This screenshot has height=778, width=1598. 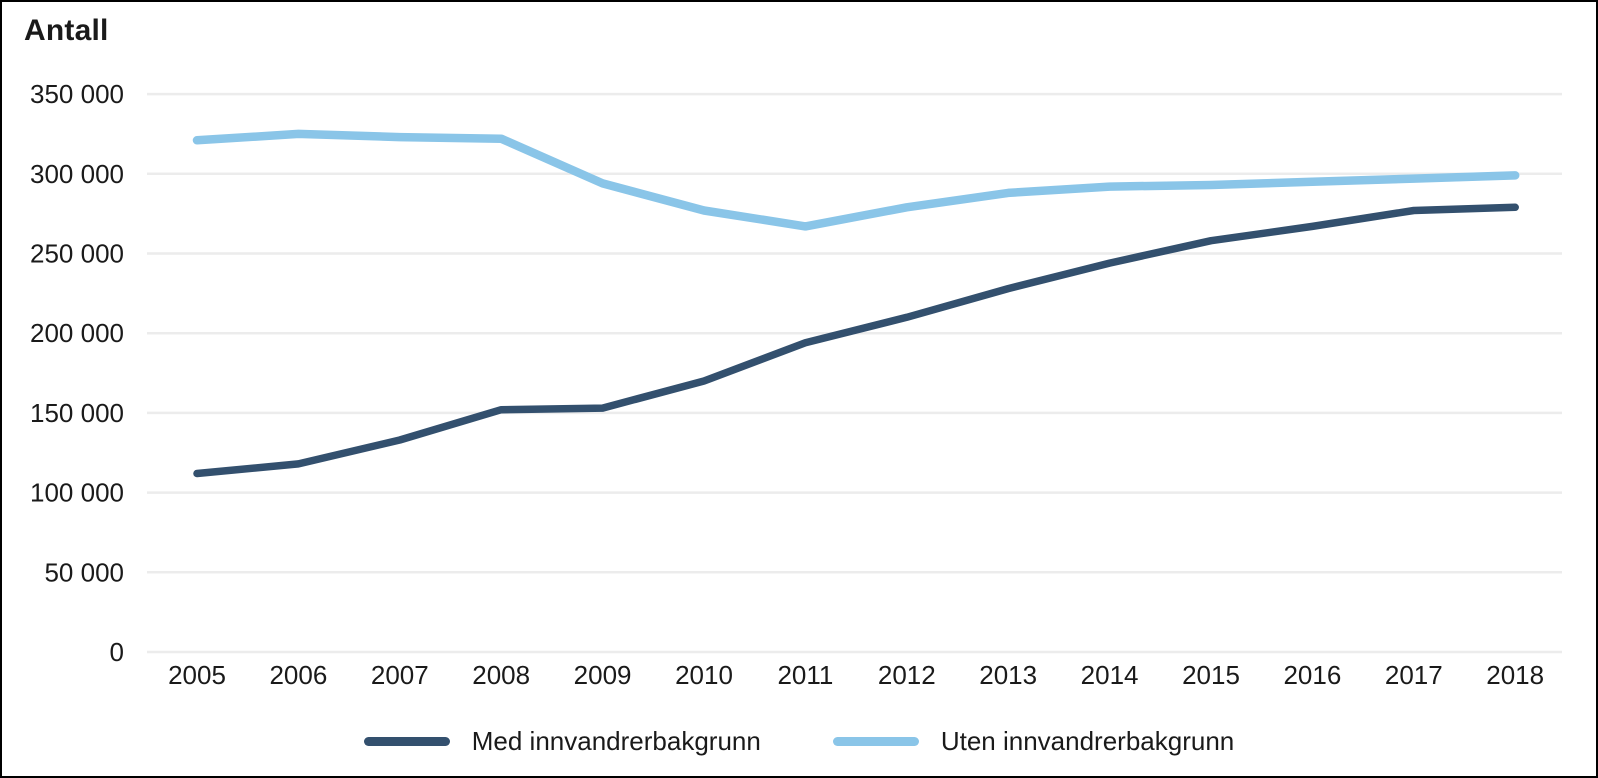 I want to click on x-axis-tick-label: 2016, so click(x=1312, y=675).